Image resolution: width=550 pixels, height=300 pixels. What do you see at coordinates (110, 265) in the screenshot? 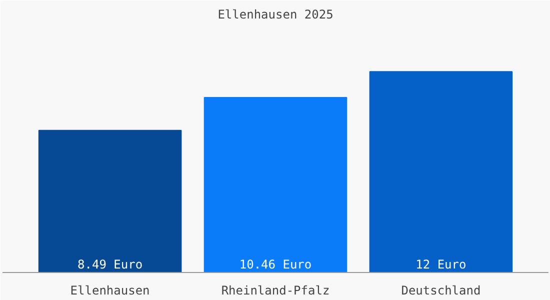
I see `data-label: 8.49 Euro` at bounding box center [110, 265].